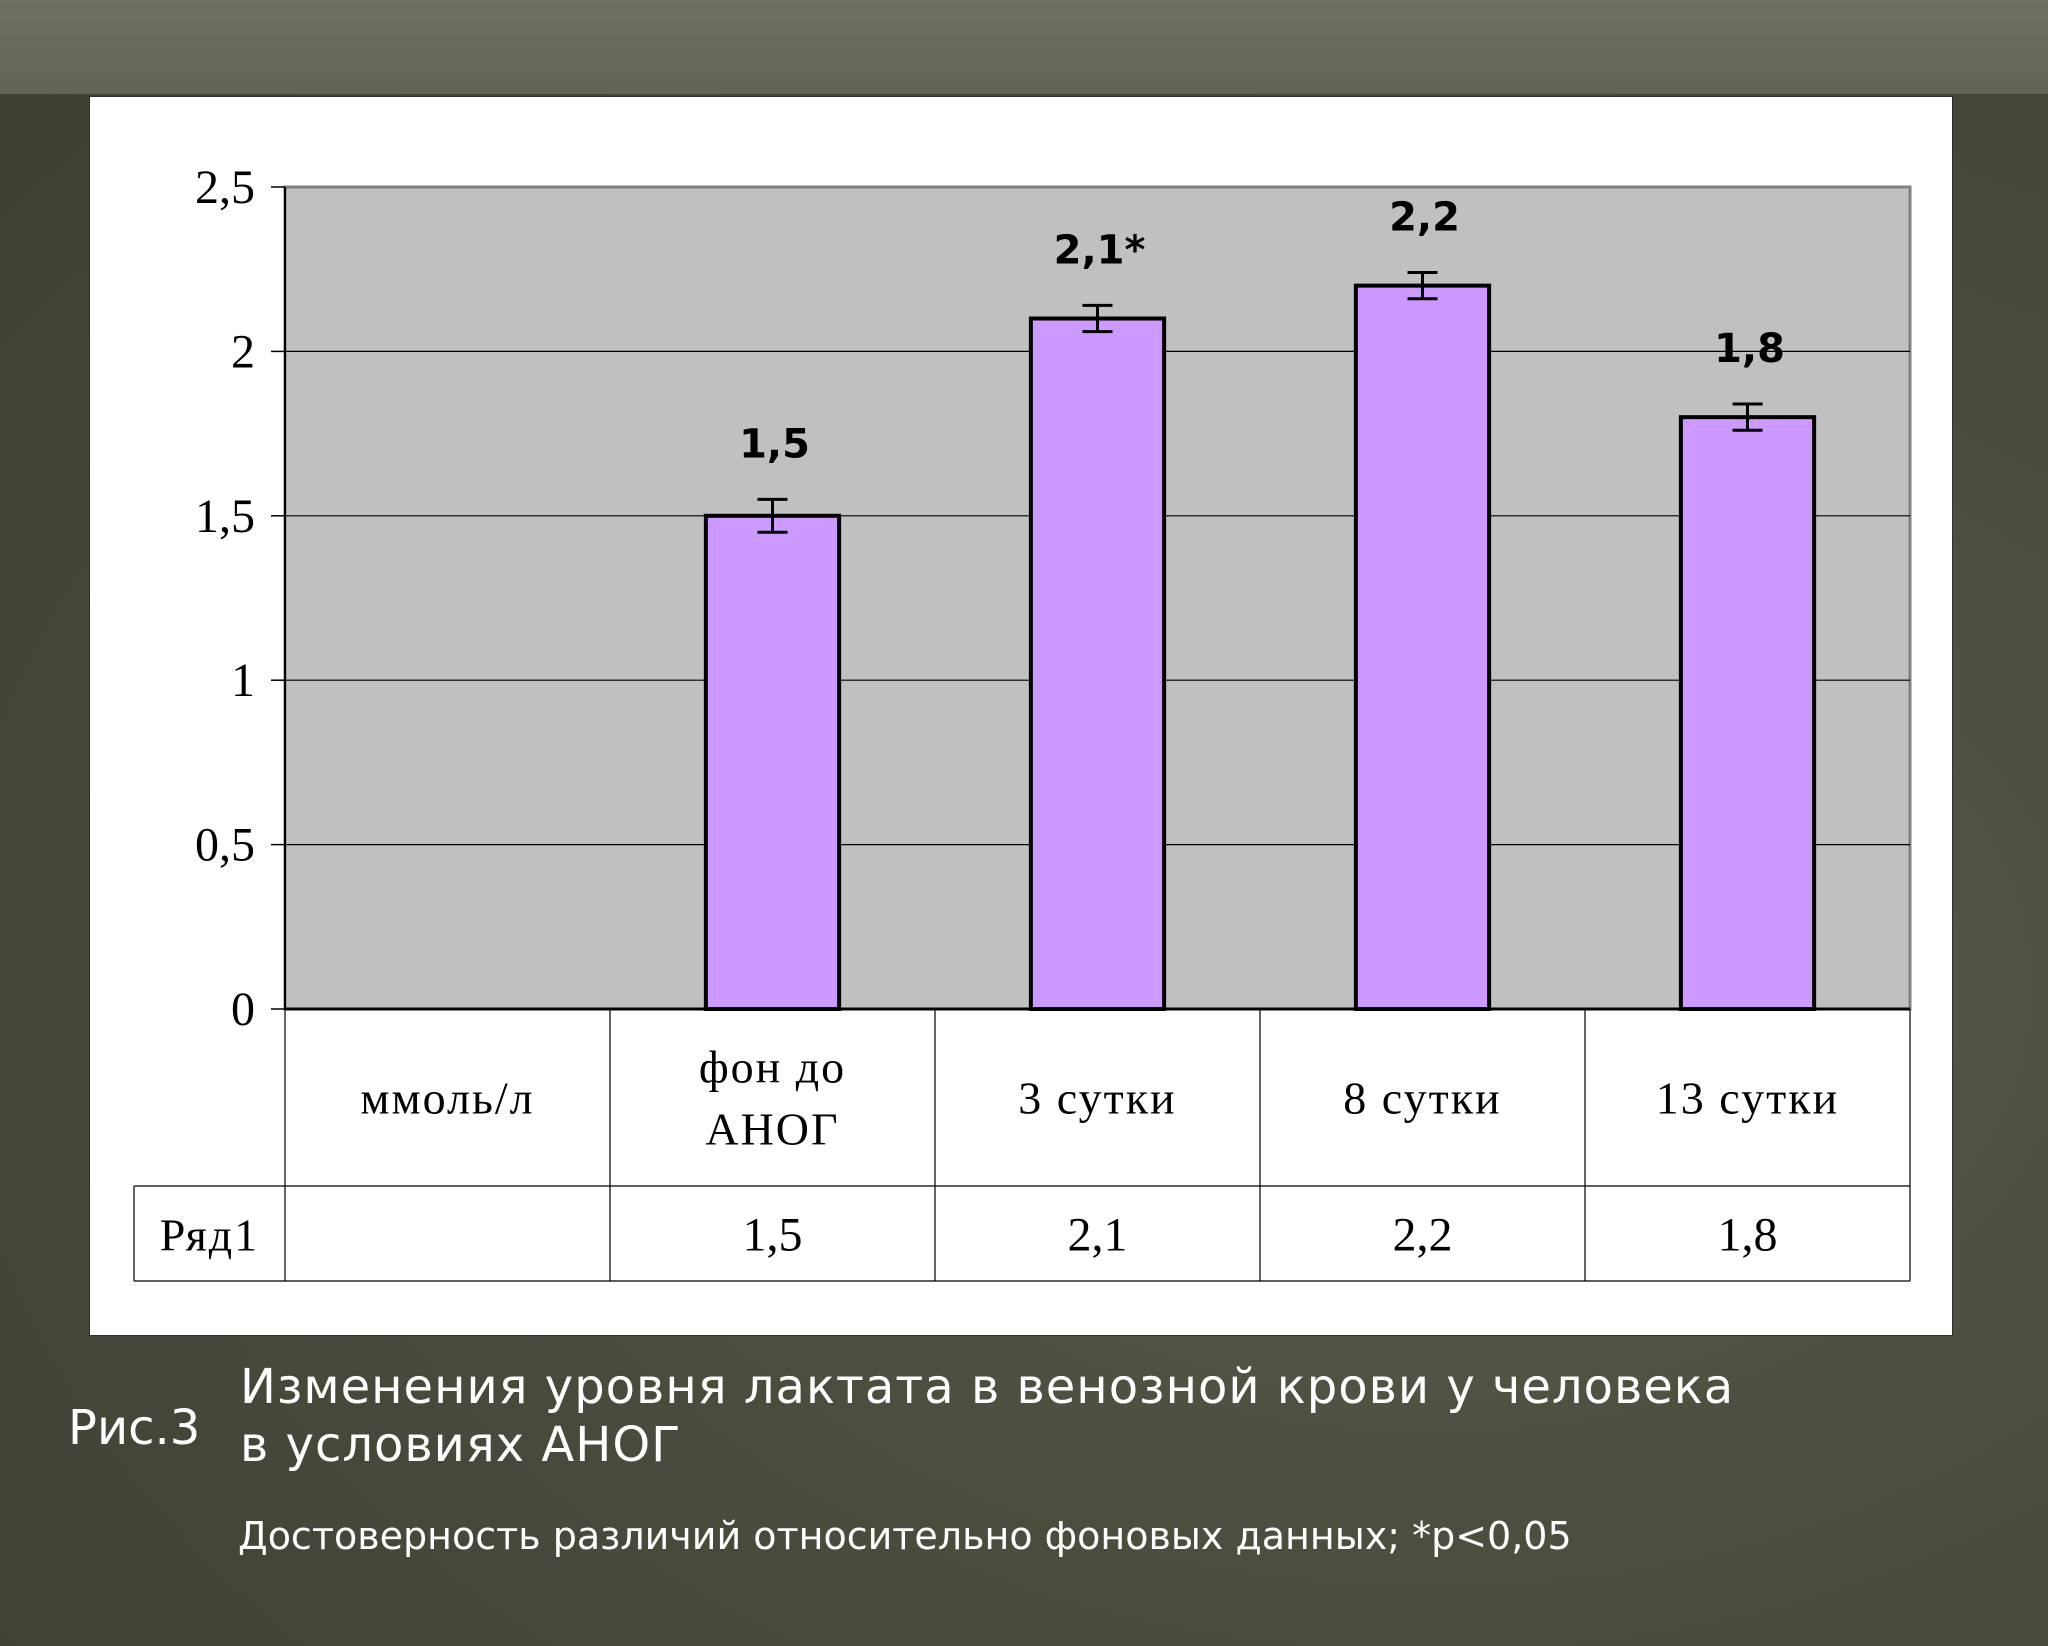 This screenshot has width=2048, height=1646. Describe the element at coordinates (1097, 1098) in the screenshot. I see `table-category-label: 3 сутки` at that location.